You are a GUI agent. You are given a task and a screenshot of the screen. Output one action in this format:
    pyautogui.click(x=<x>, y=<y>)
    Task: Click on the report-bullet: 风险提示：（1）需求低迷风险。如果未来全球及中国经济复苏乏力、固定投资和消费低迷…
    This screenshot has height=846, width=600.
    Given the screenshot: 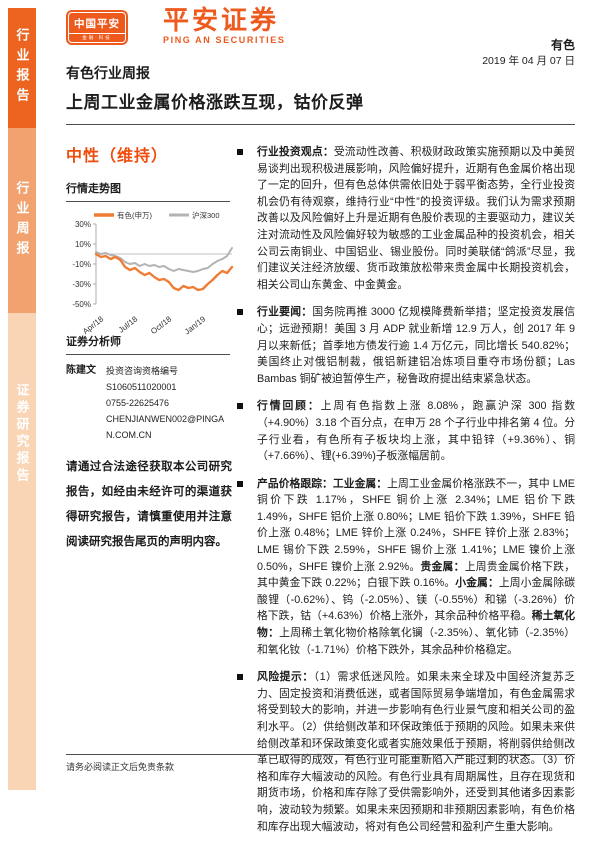 What is the action you would take?
    pyautogui.click(x=406, y=752)
    